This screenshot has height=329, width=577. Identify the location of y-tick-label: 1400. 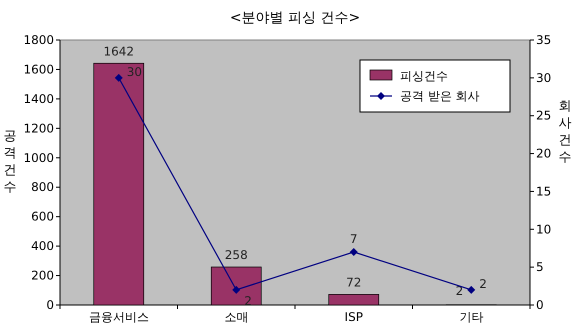
(38, 99).